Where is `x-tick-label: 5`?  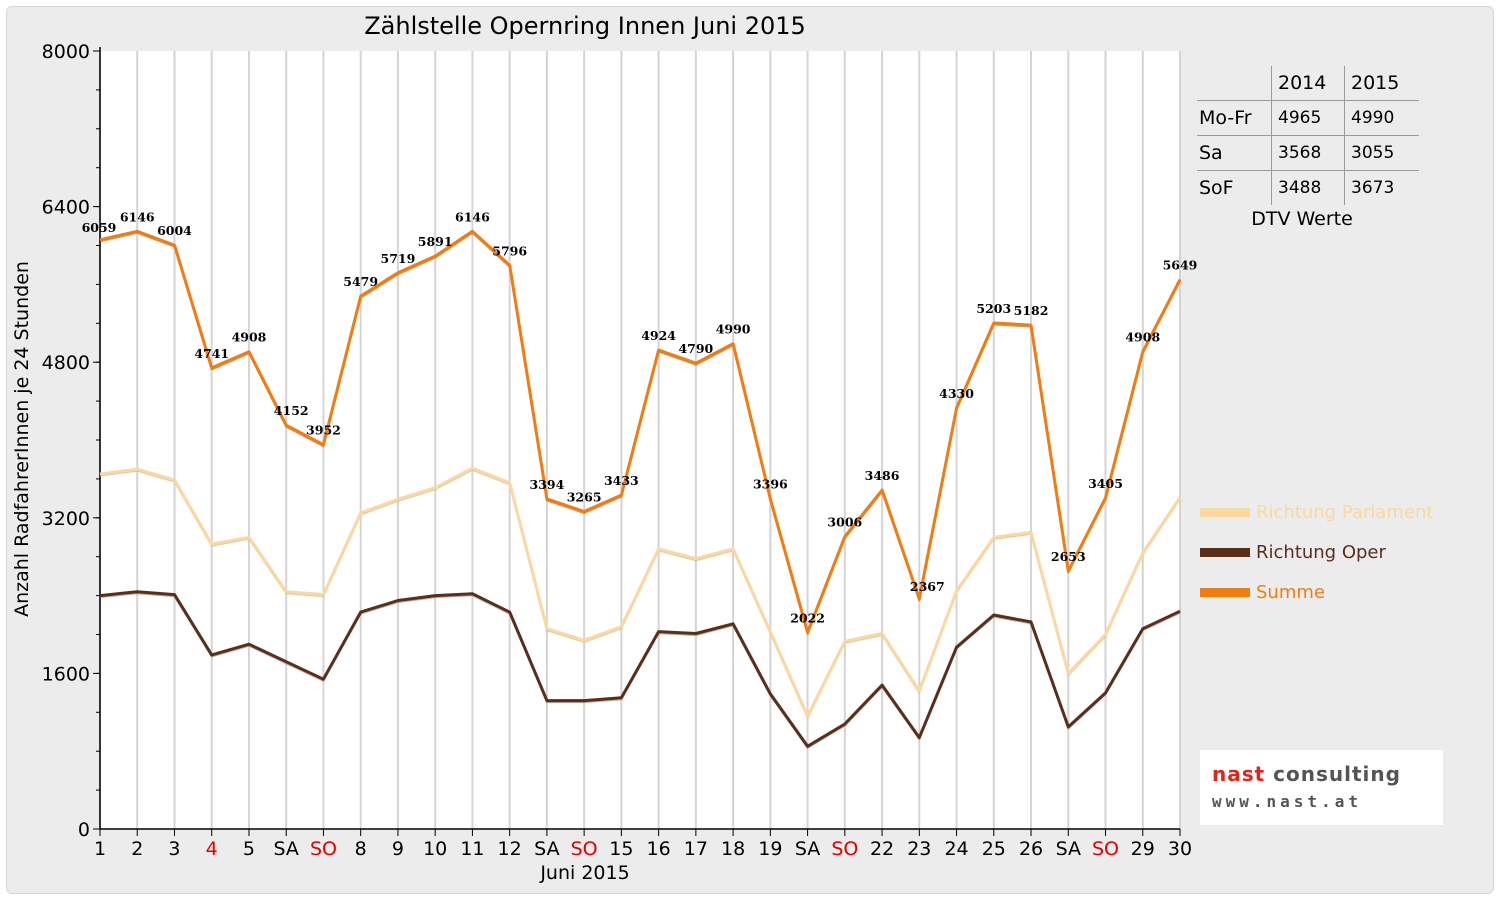 x-tick-label: 5 is located at coordinates (249, 849).